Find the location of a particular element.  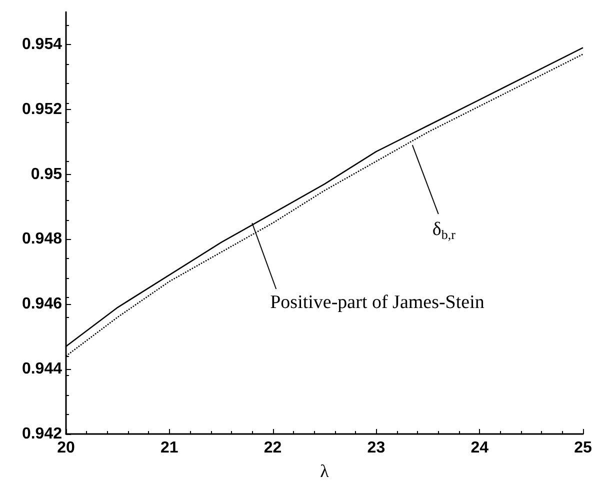

x-tick-label: 25 is located at coordinates (583, 448).